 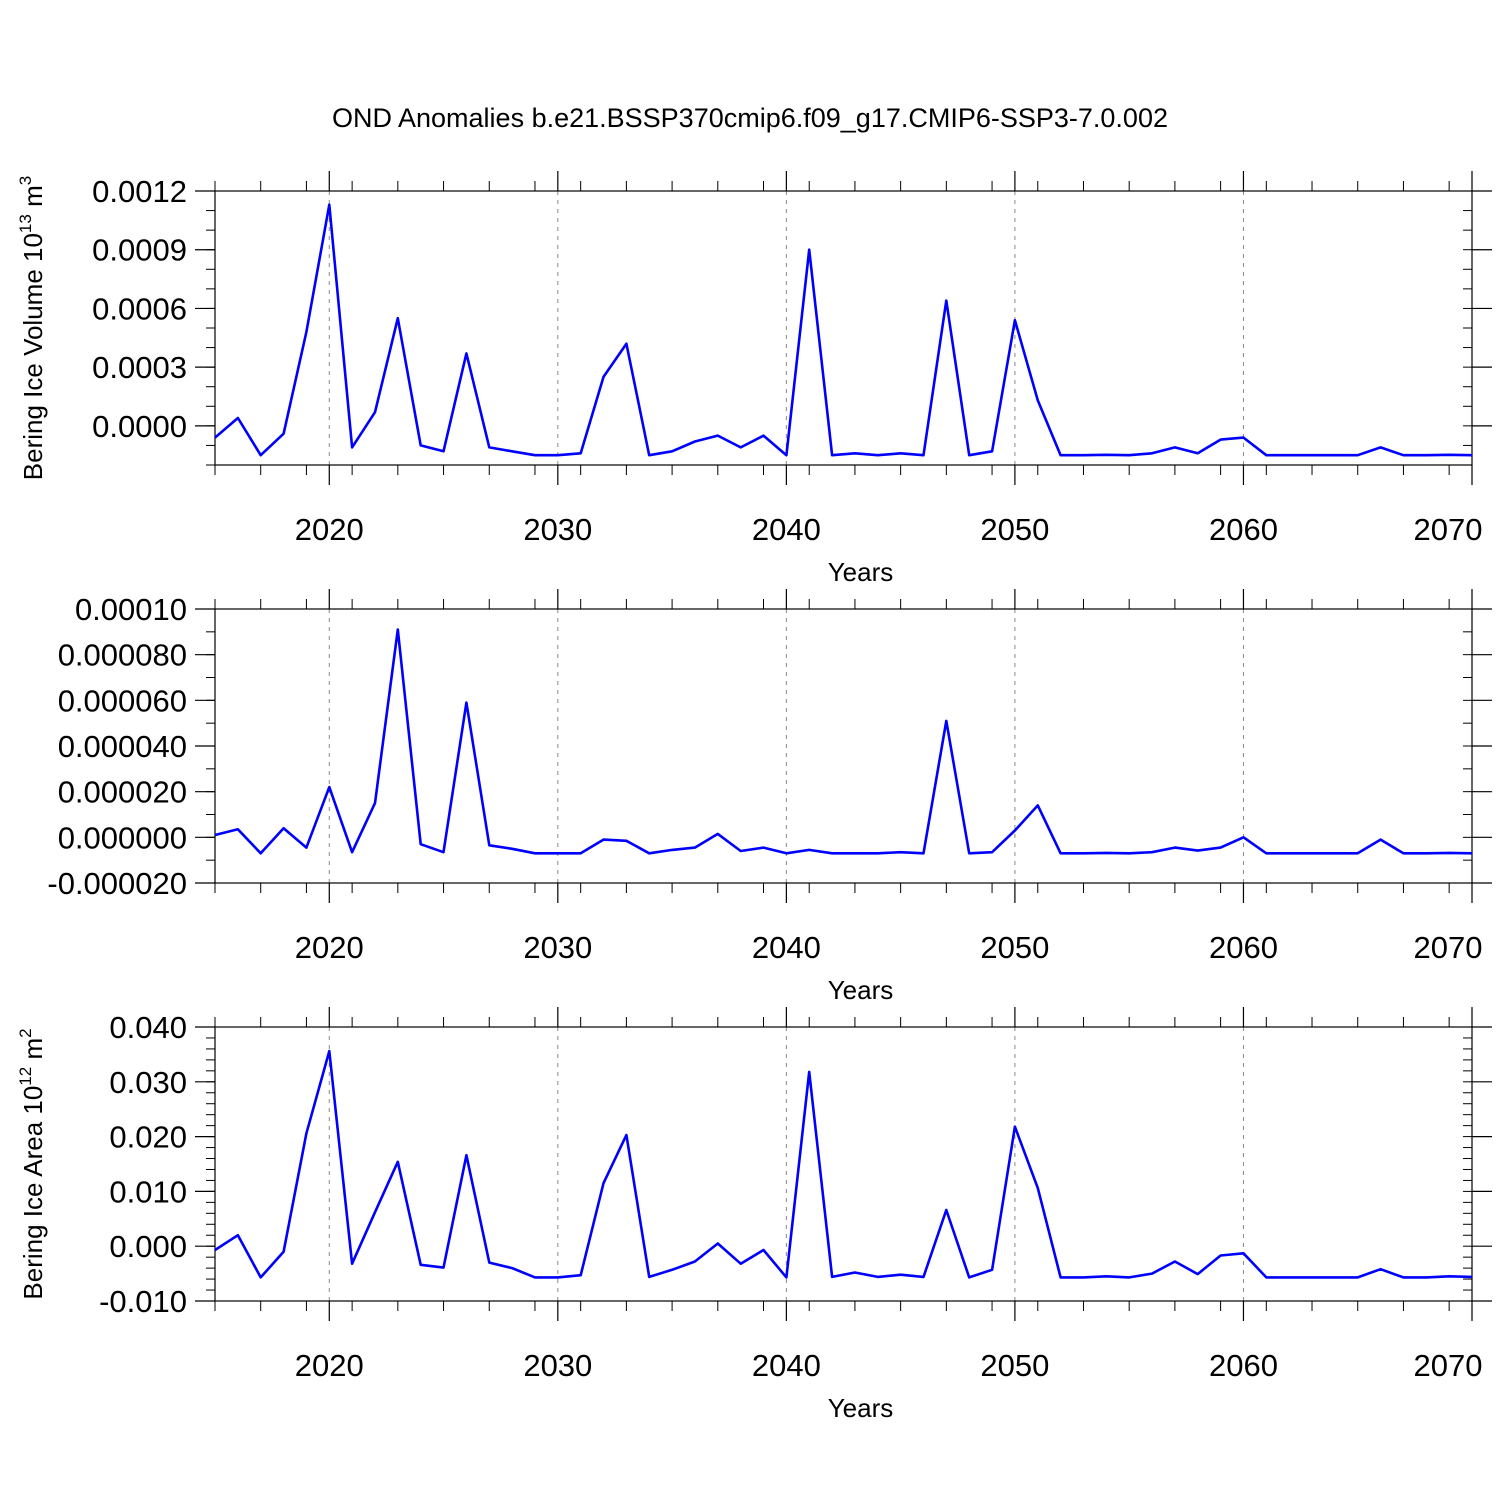 I want to click on y-tick-label: 0.040, so click(x=148, y=1027).